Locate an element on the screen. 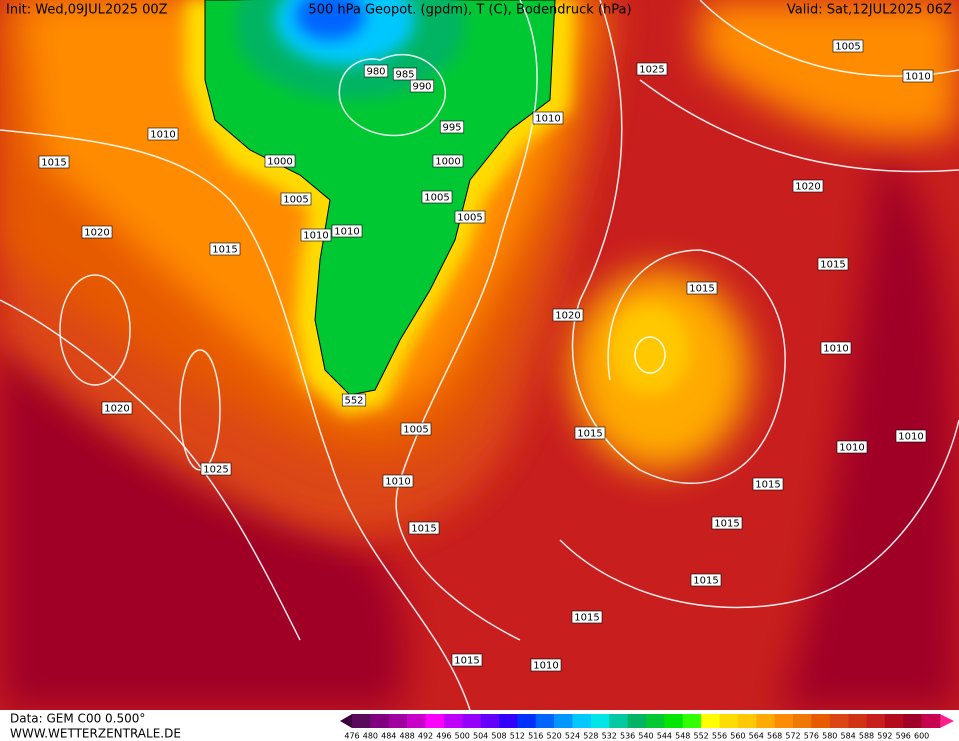  legend-label: 524 is located at coordinates (572, 736).